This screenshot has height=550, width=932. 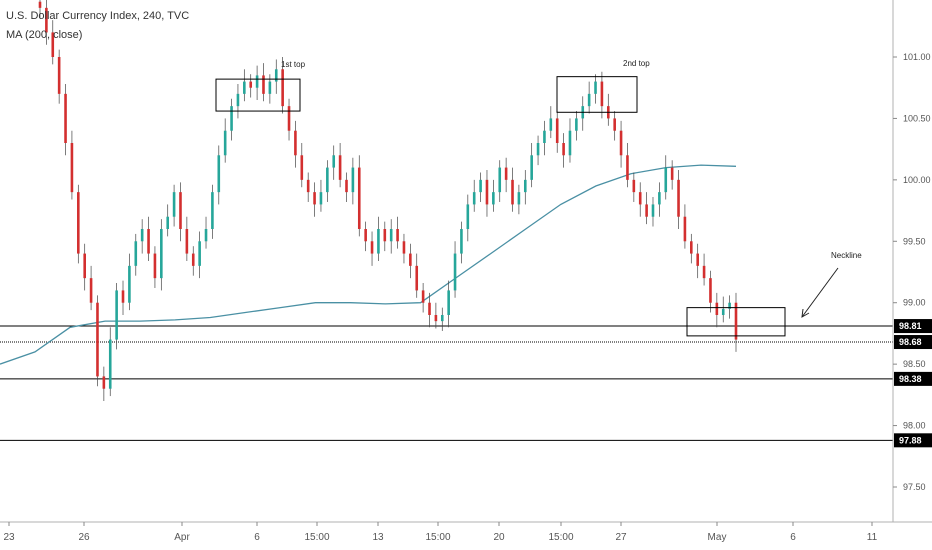 What do you see at coordinates (917, 180) in the screenshot?
I see `y-tick-label: 100.00` at bounding box center [917, 180].